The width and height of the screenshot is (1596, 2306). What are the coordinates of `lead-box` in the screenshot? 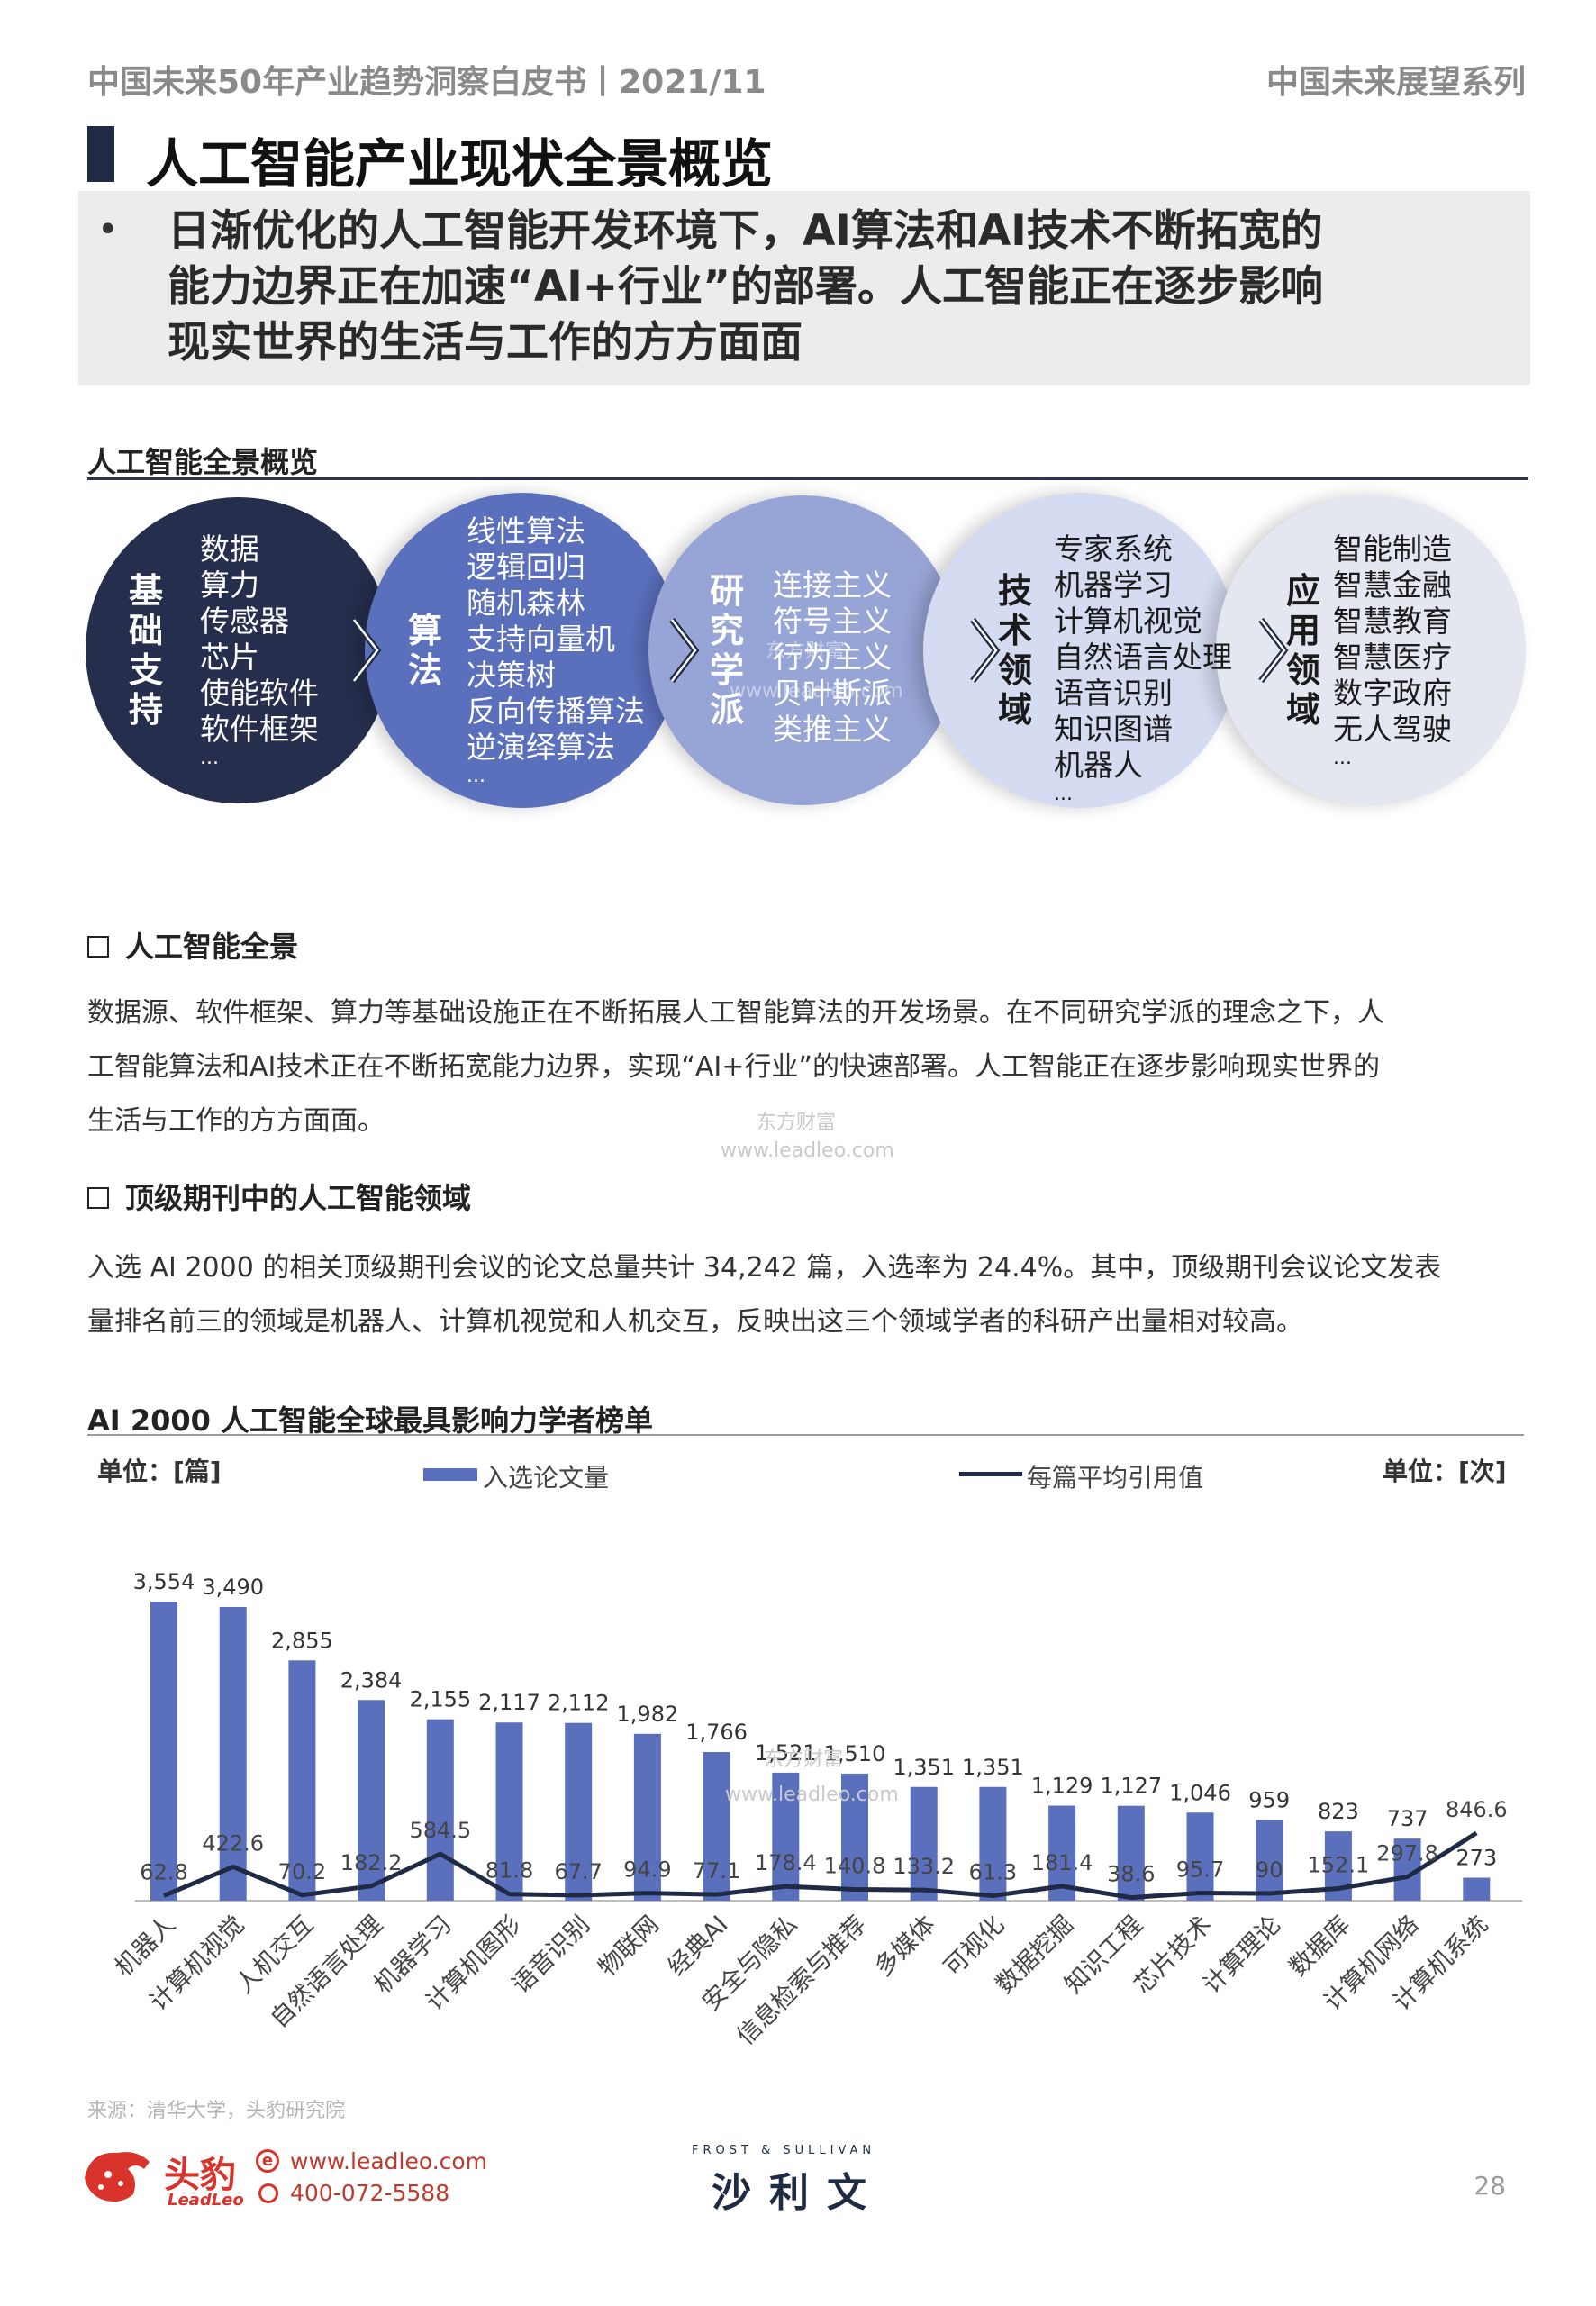 It's located at (804, 288).